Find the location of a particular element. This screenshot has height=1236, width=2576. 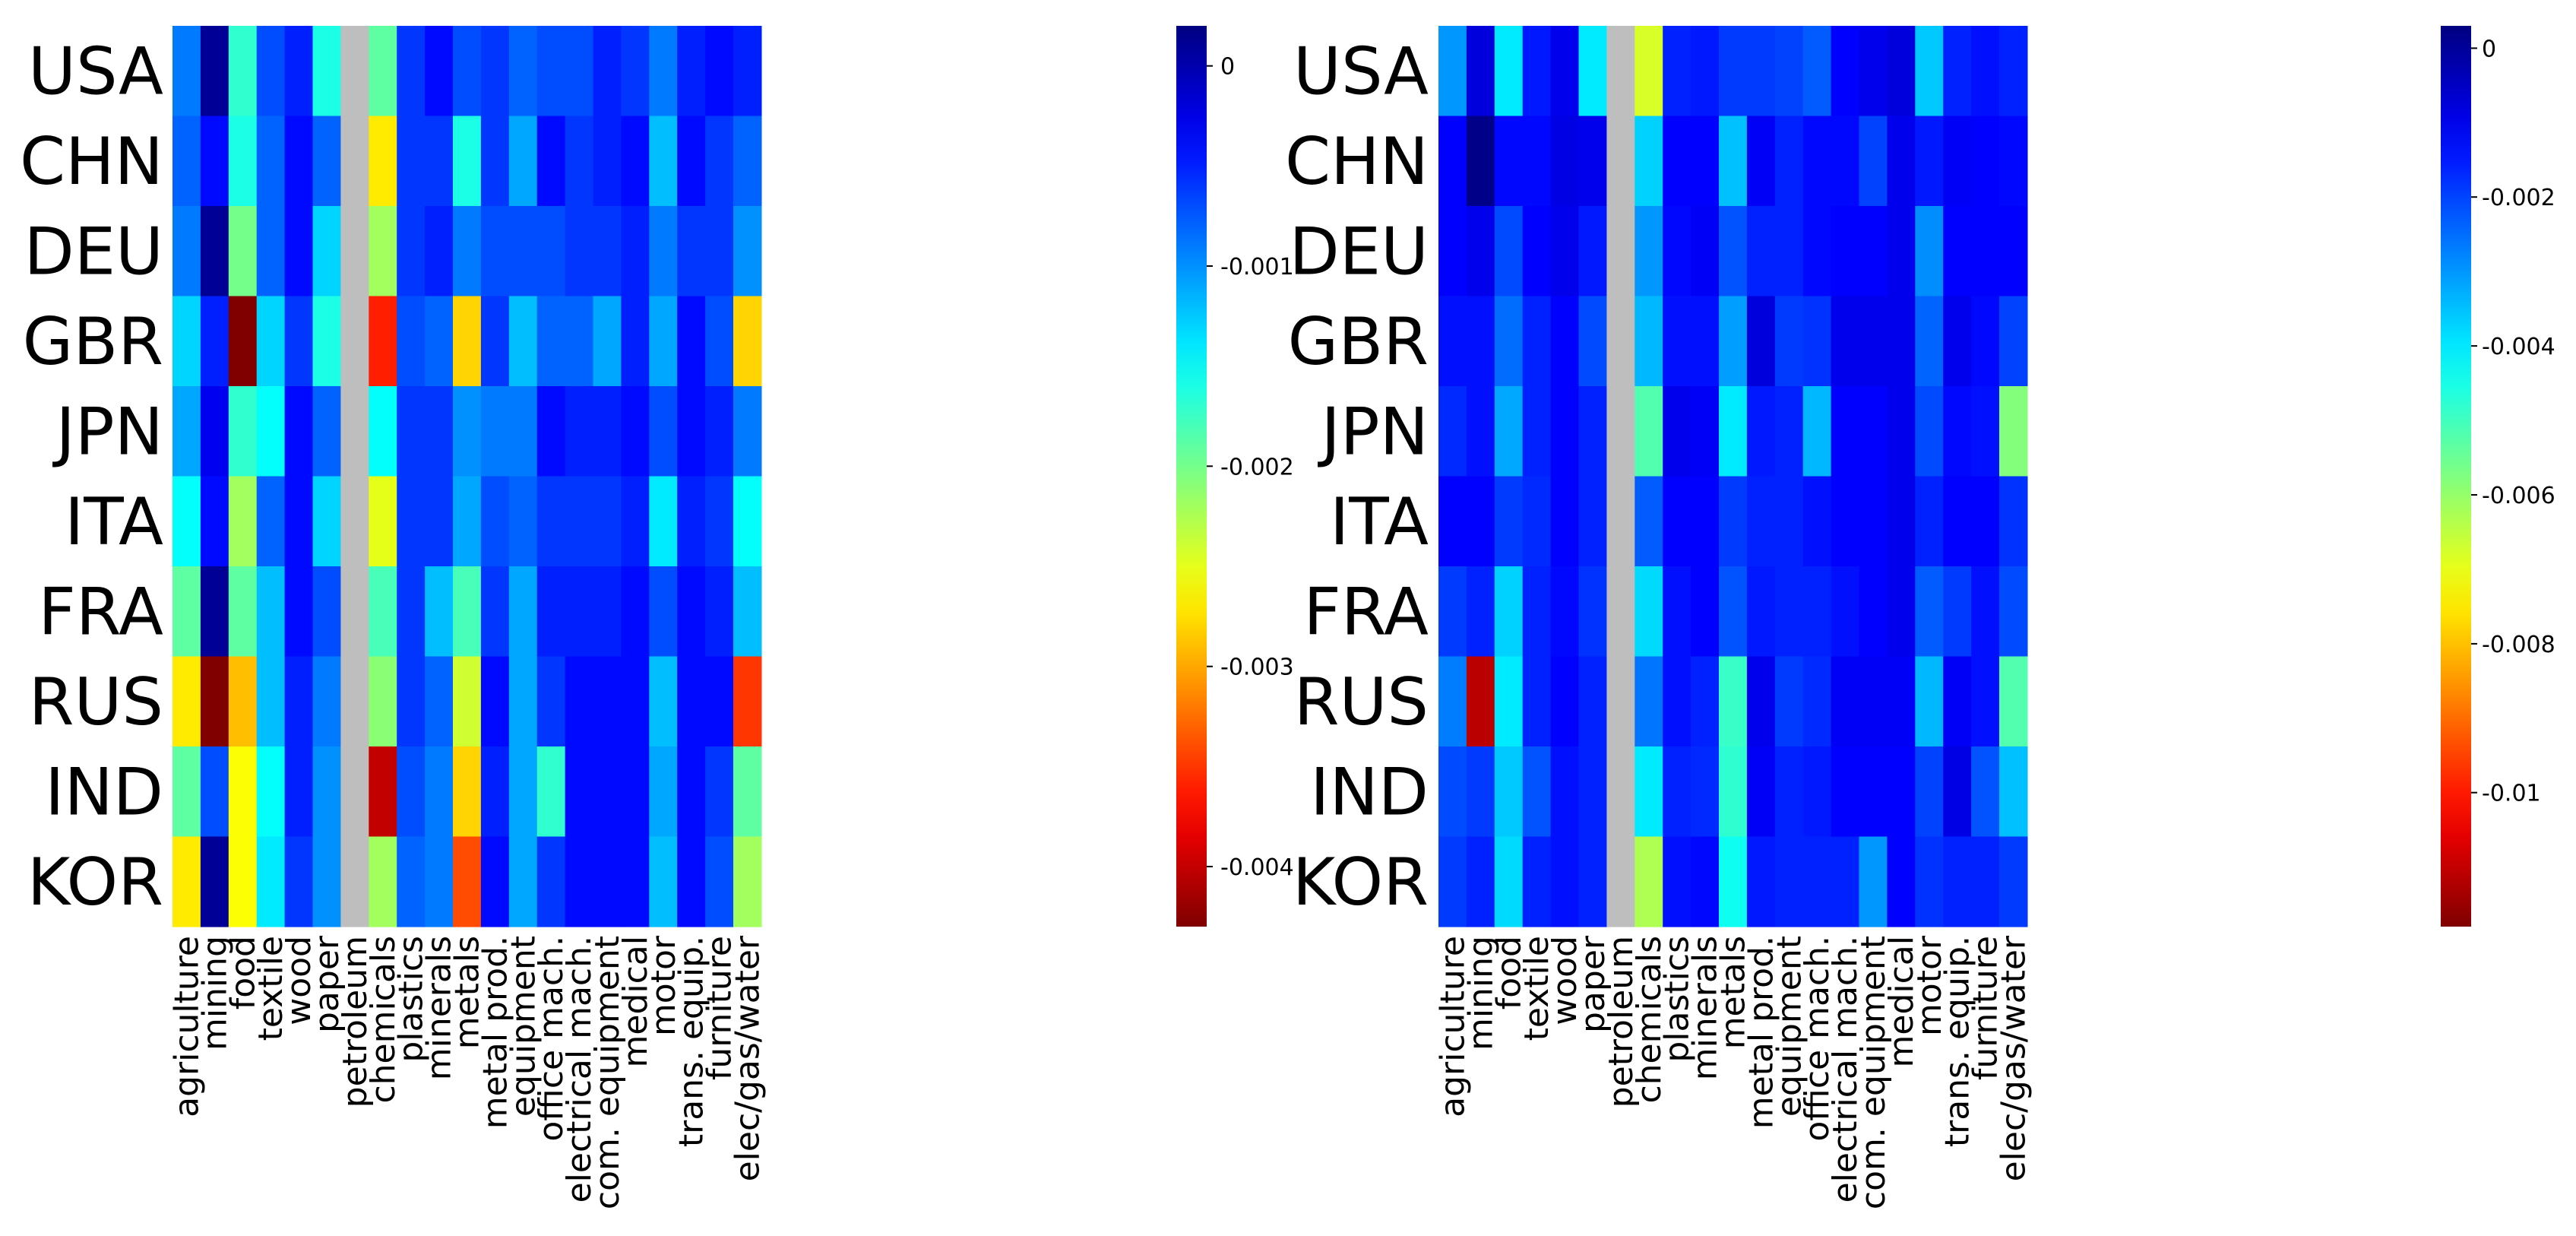

column-label-5: paper is located at coordinates (1593, 984).